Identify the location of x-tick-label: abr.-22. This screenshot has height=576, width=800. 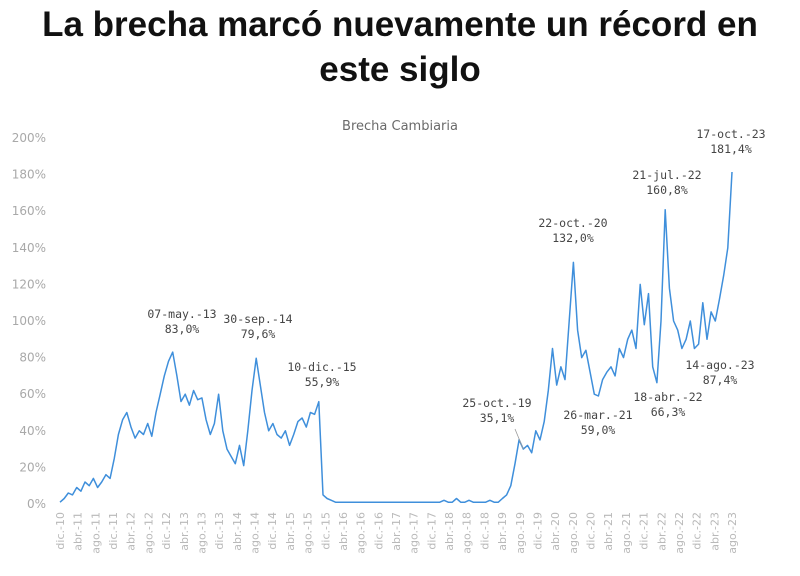
(661, 531).